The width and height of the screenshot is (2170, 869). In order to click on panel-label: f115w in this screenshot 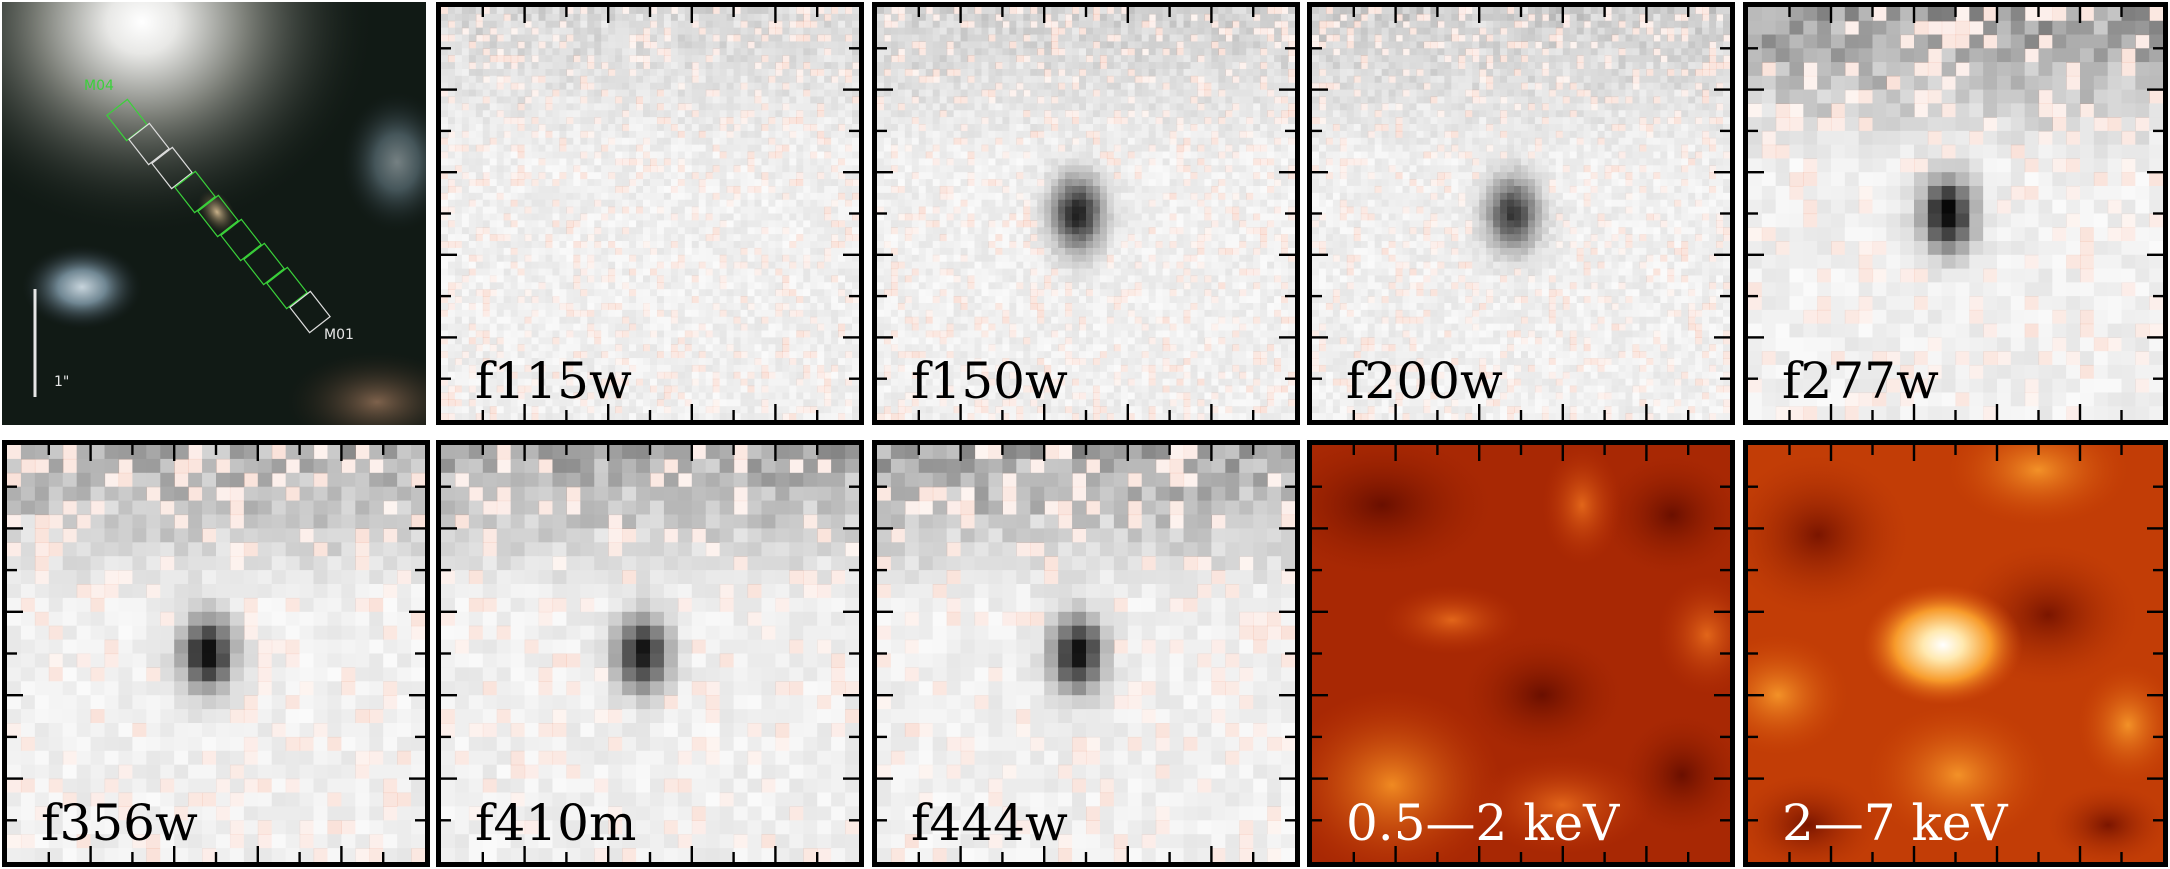, I will do `click(553, 381)`.